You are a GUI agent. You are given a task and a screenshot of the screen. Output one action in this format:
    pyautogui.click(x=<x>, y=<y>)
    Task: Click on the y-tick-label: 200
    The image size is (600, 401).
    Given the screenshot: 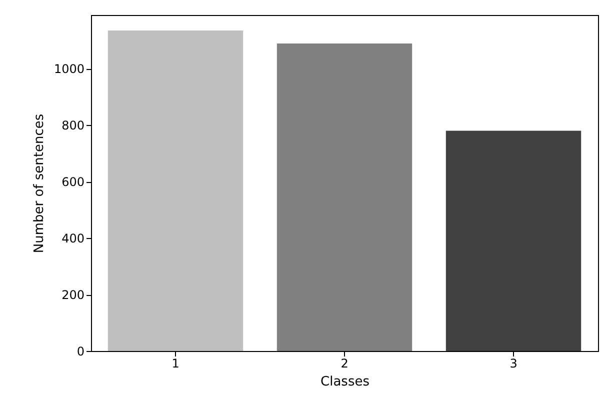 What is the action you would take?
    pyautogui.click(x=73, y=295)
    